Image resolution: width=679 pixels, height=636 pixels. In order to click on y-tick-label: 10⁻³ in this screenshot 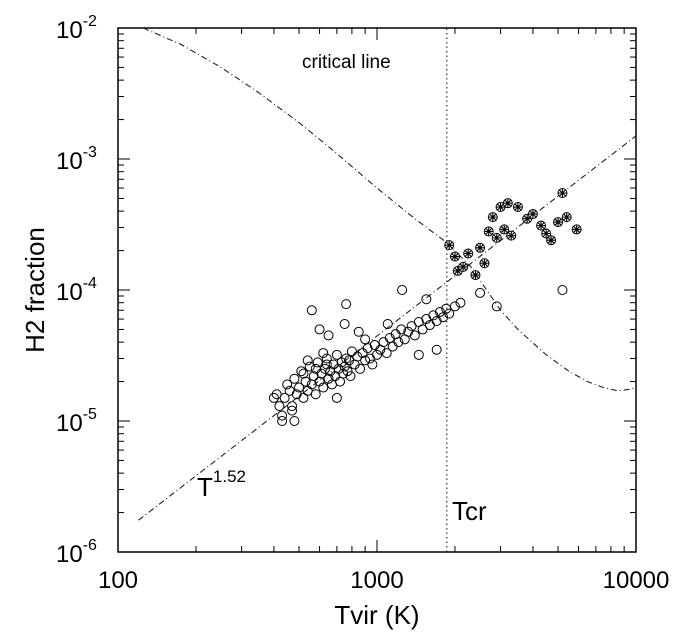, I will do `click(76, 159)`.